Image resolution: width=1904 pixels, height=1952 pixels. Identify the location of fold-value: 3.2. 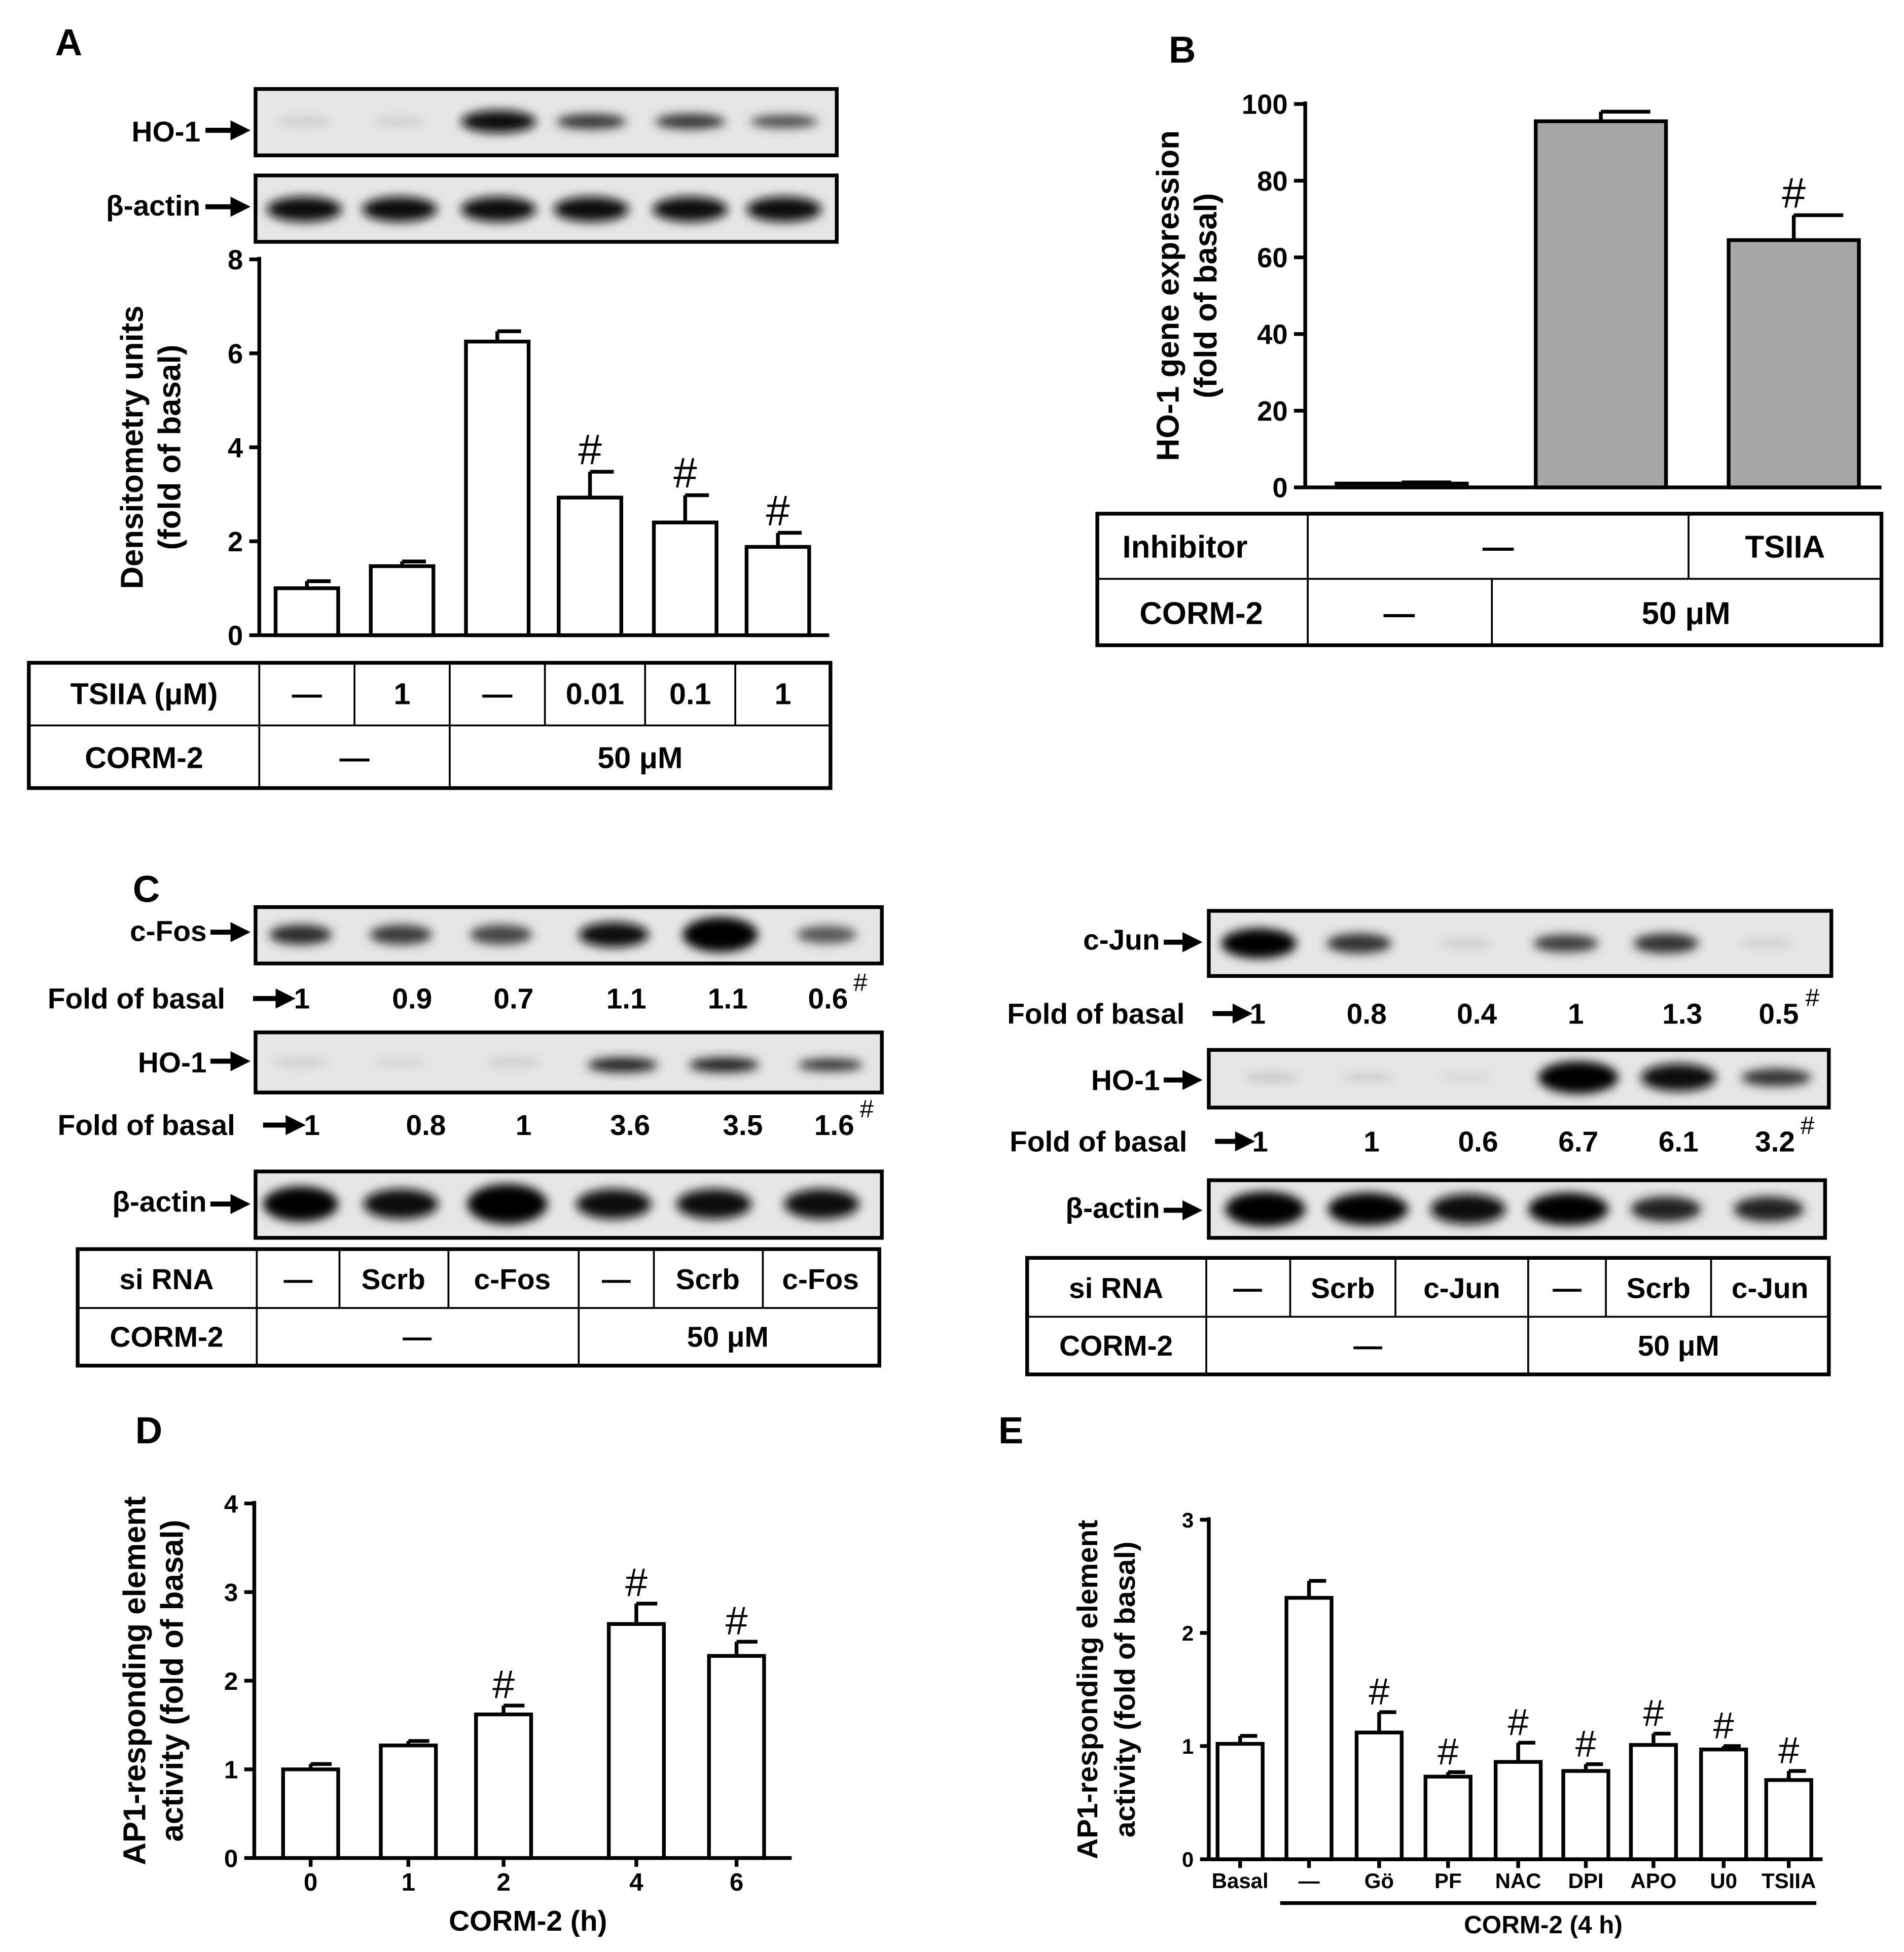
(1775, 1142).